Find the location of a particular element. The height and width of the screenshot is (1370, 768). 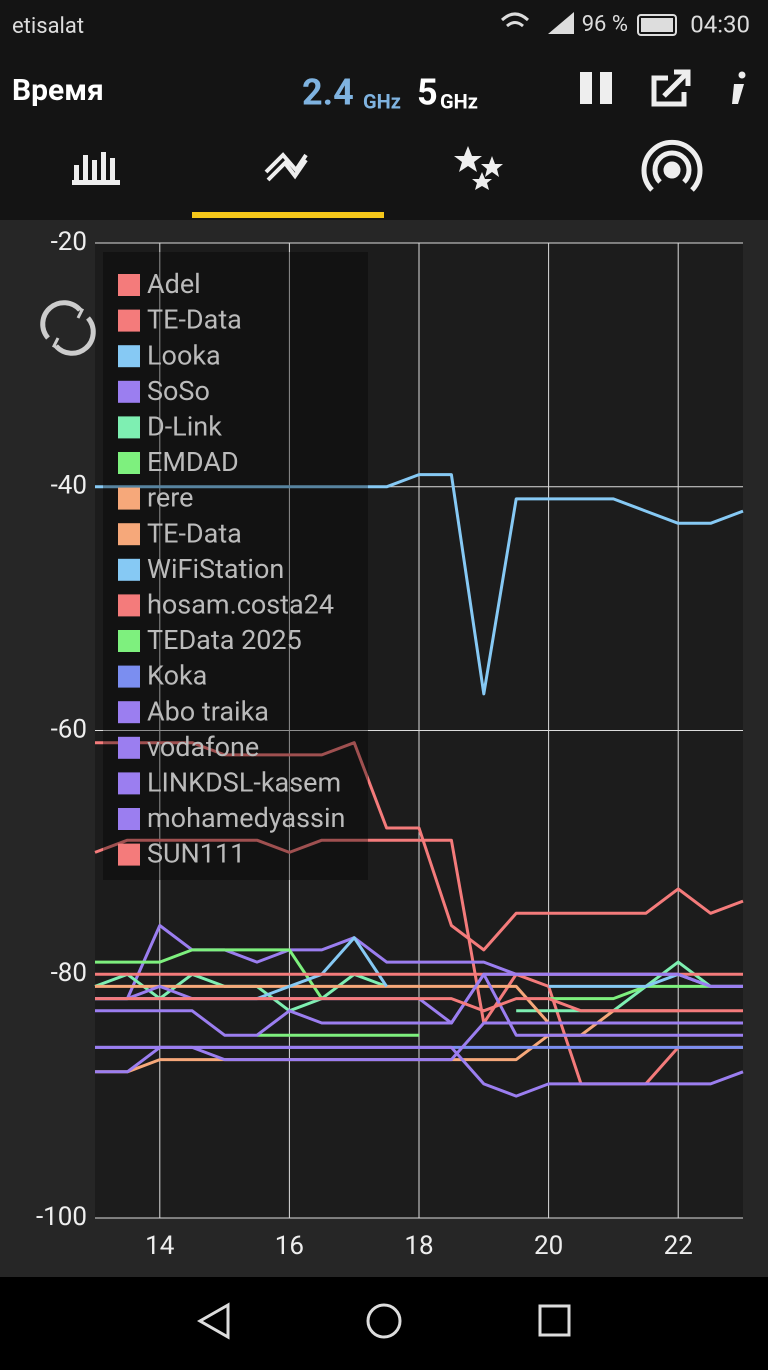

band-24-unit: GHz is located at coordinates (382, 101).